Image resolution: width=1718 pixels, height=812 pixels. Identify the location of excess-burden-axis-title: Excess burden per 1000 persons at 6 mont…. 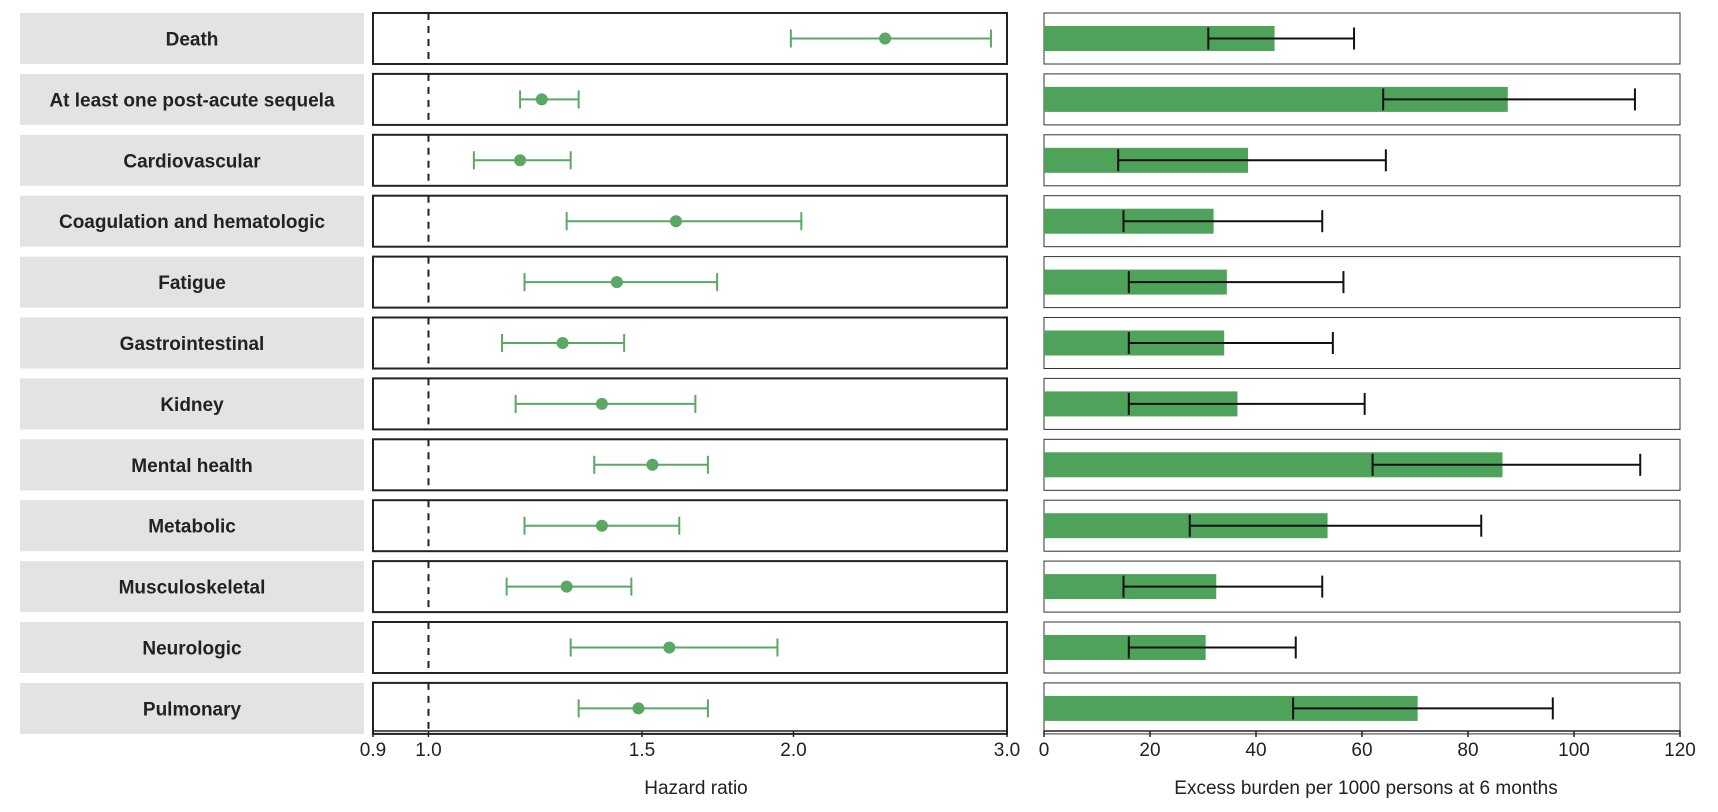
(1365, 788).